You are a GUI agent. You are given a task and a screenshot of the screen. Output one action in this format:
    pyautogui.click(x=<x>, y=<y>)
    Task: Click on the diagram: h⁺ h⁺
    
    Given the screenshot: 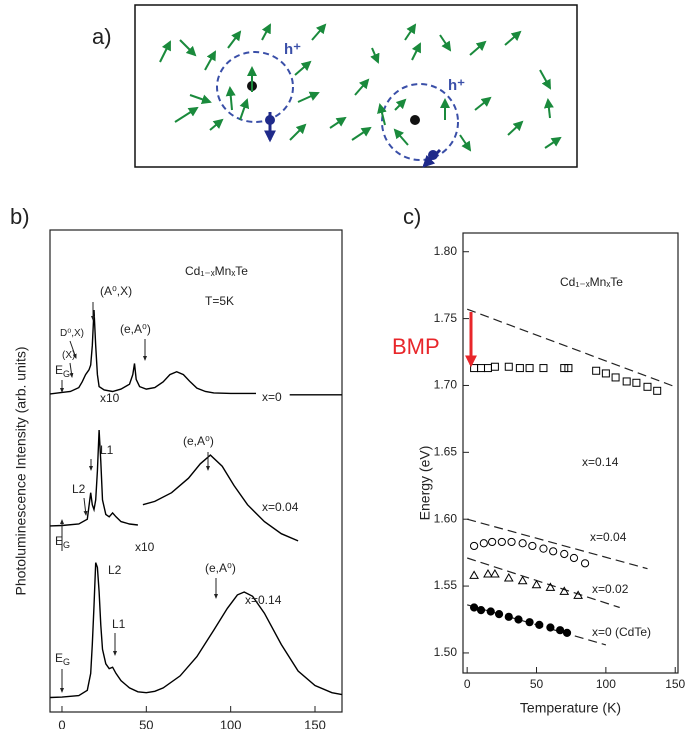 What is the action you would take?
    pyautogui.click(x=360, y=95)
    